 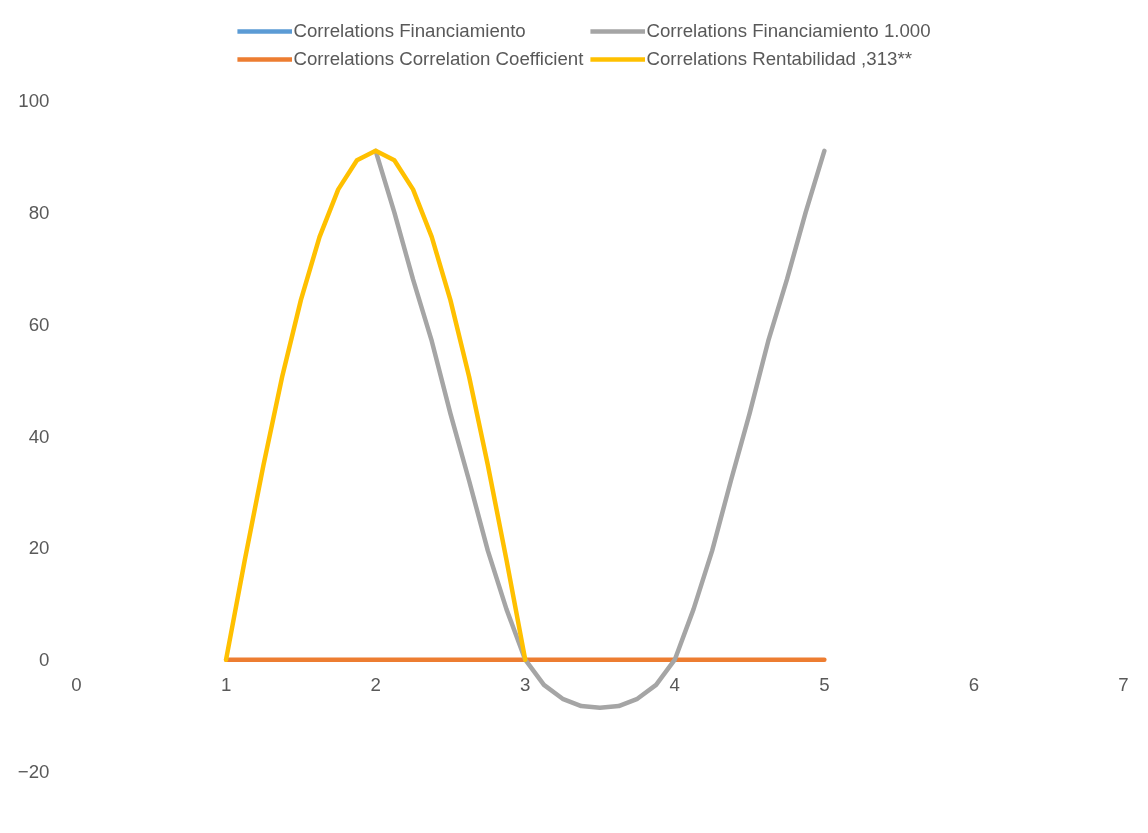 What do you see at coordinates (39, 324) in the screenshot?
I see `y-tick-label: 60` at bounding box center [39, 324].